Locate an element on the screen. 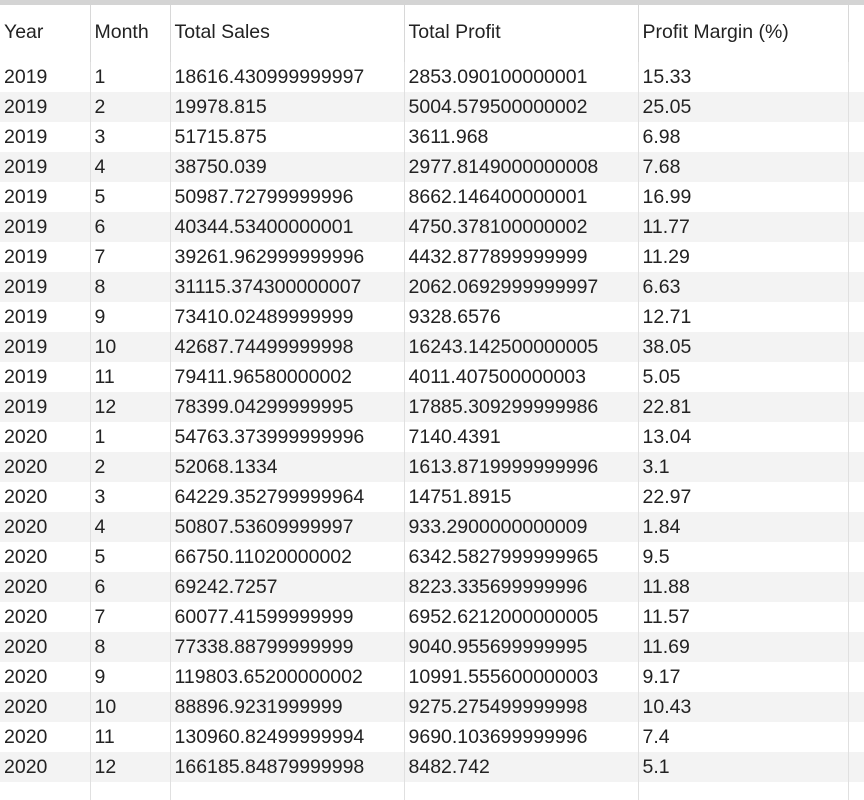 This screenshot has height=800, width=864. cell-profit-margin: 9.17 is located at coordinates (743, 677).